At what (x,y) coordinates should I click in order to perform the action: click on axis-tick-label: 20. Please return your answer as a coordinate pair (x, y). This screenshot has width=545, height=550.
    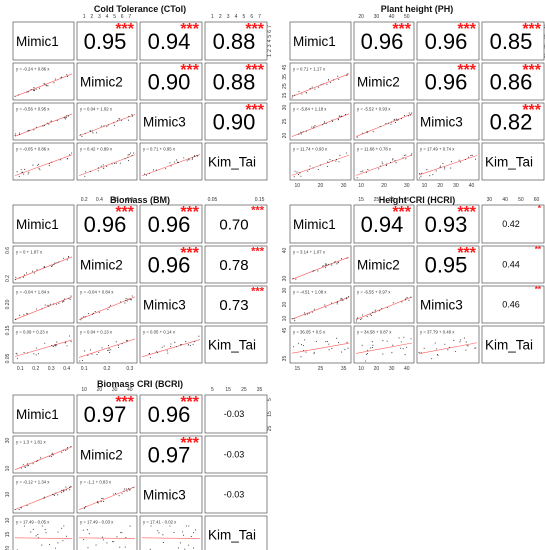
    Looking at the image, I should click on (440, 186).